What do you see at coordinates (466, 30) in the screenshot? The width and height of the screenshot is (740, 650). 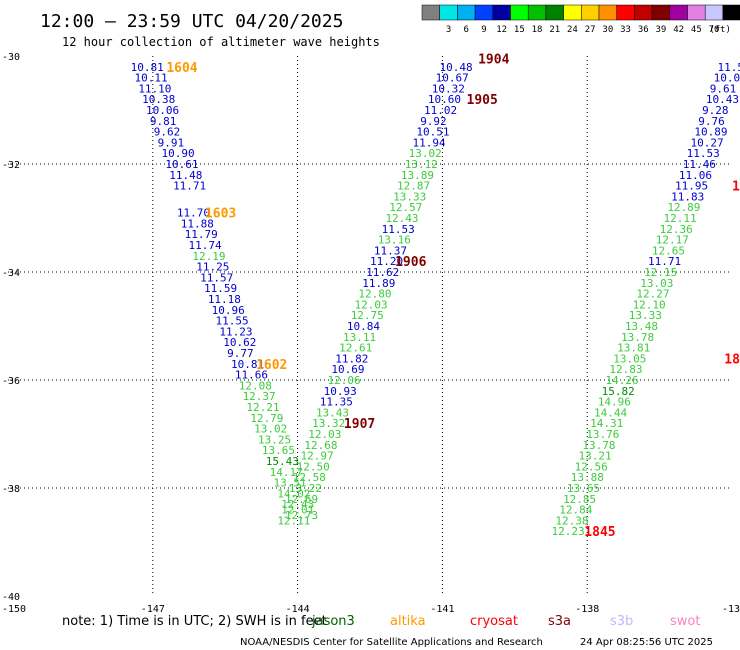 I see `legend-bin-label: 6` at bounding box center [466, 30].